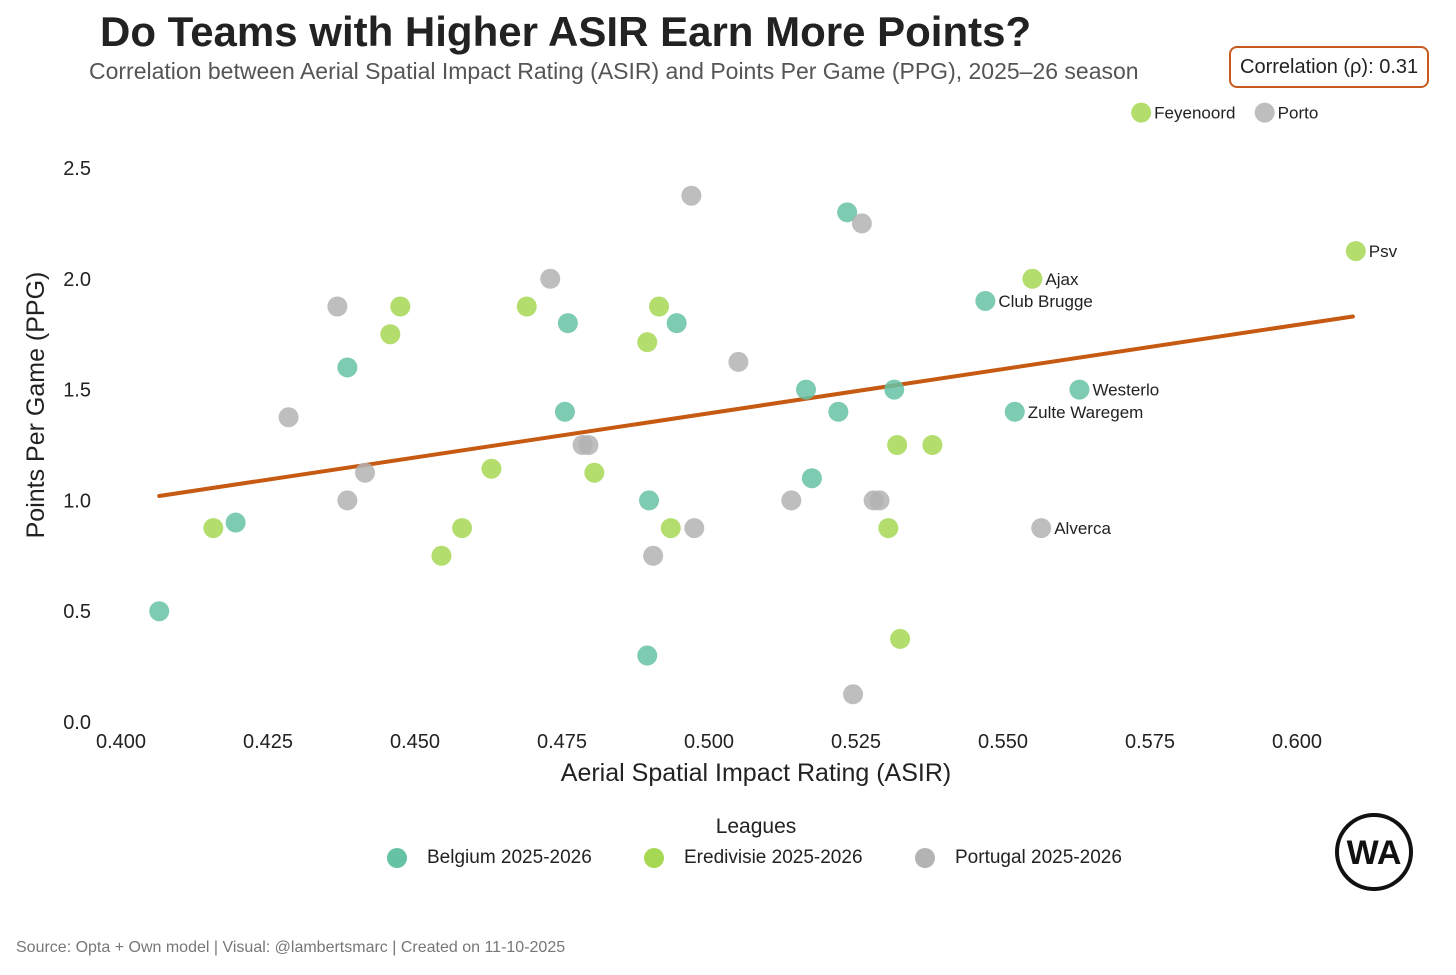 This screenshot has height=975, width=1456. What do you see at coordinates (268, 742) in the screenshot?
I see `x-tick-label: 0.425` at bounding box center [268, 742].